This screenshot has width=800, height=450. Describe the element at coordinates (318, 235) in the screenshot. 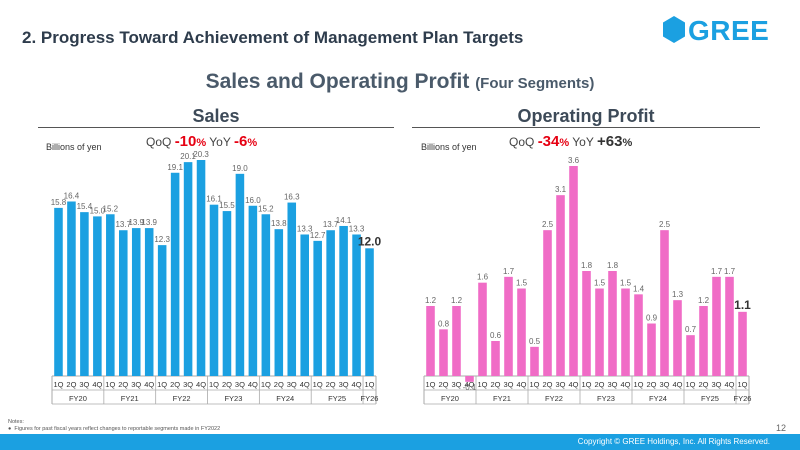

I see `sales-data-label: 12.7` at that location.